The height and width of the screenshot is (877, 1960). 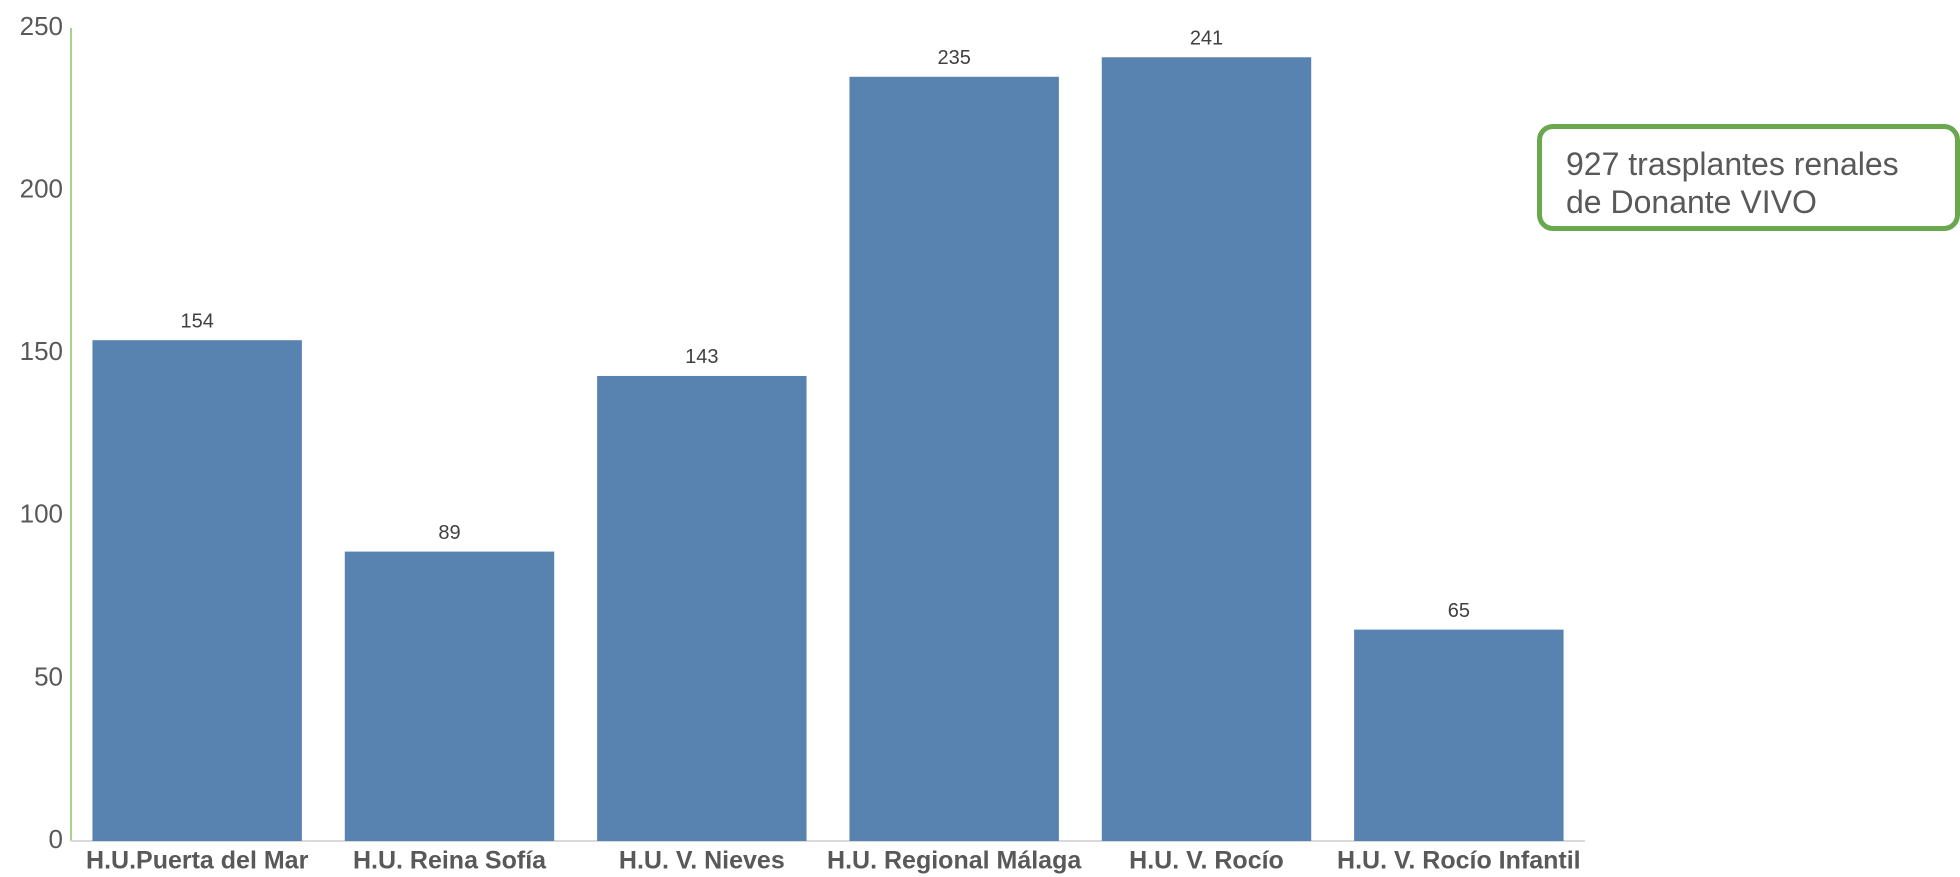 I want to click on y-tick-label: 50, so click(x=48, y=676).